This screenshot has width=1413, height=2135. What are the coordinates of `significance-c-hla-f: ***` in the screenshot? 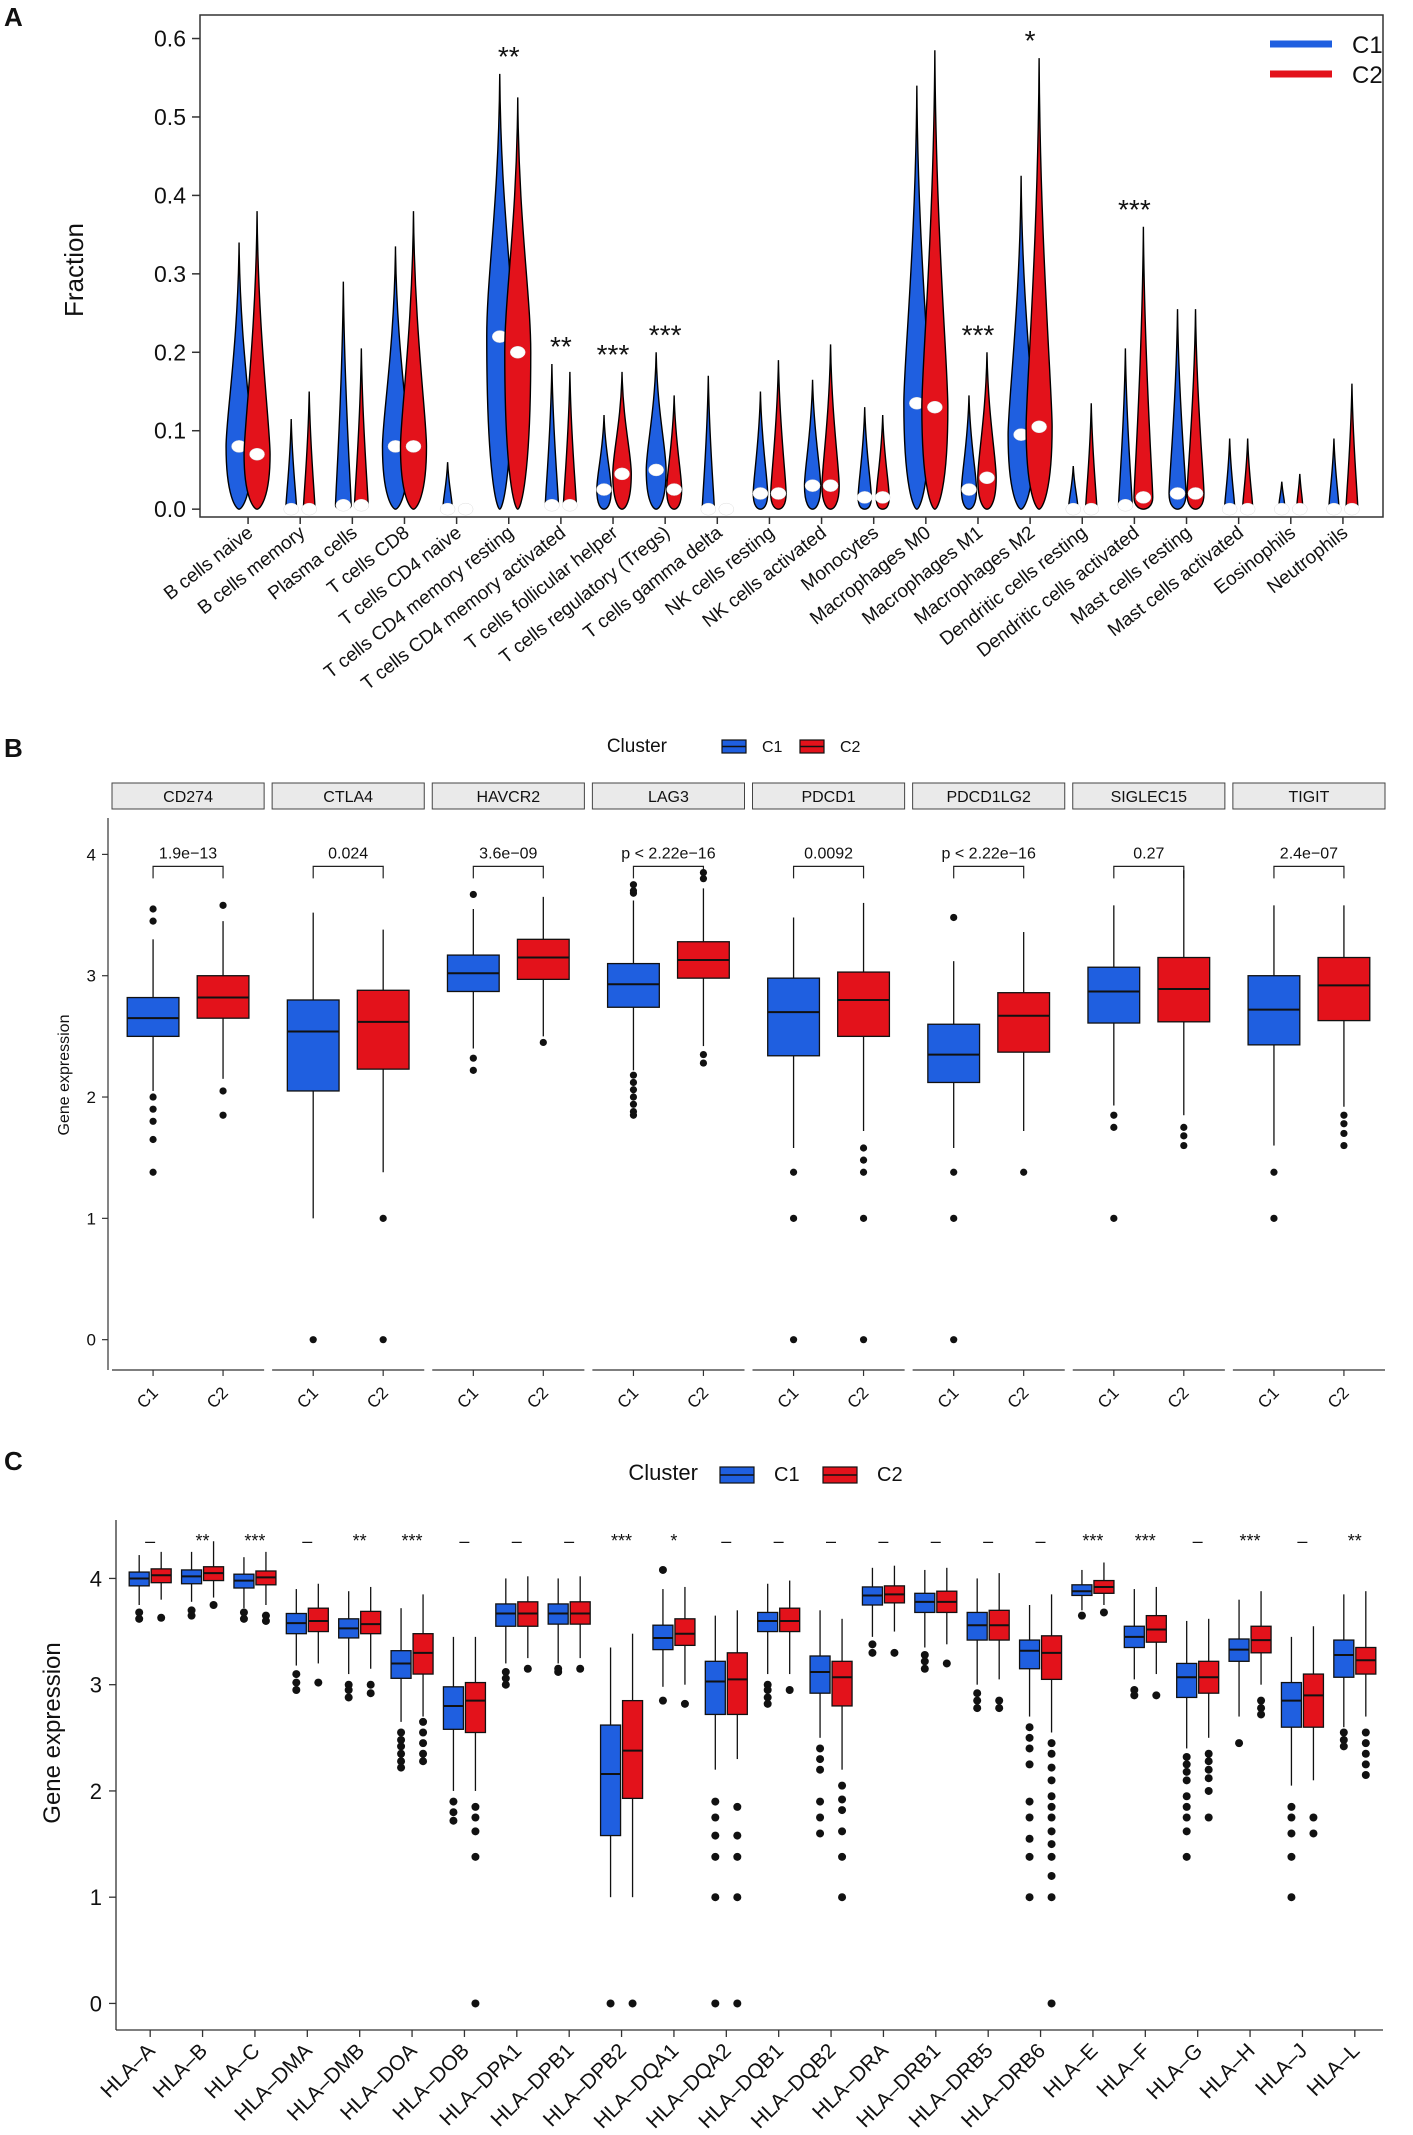 It's located at (1145, 1541).